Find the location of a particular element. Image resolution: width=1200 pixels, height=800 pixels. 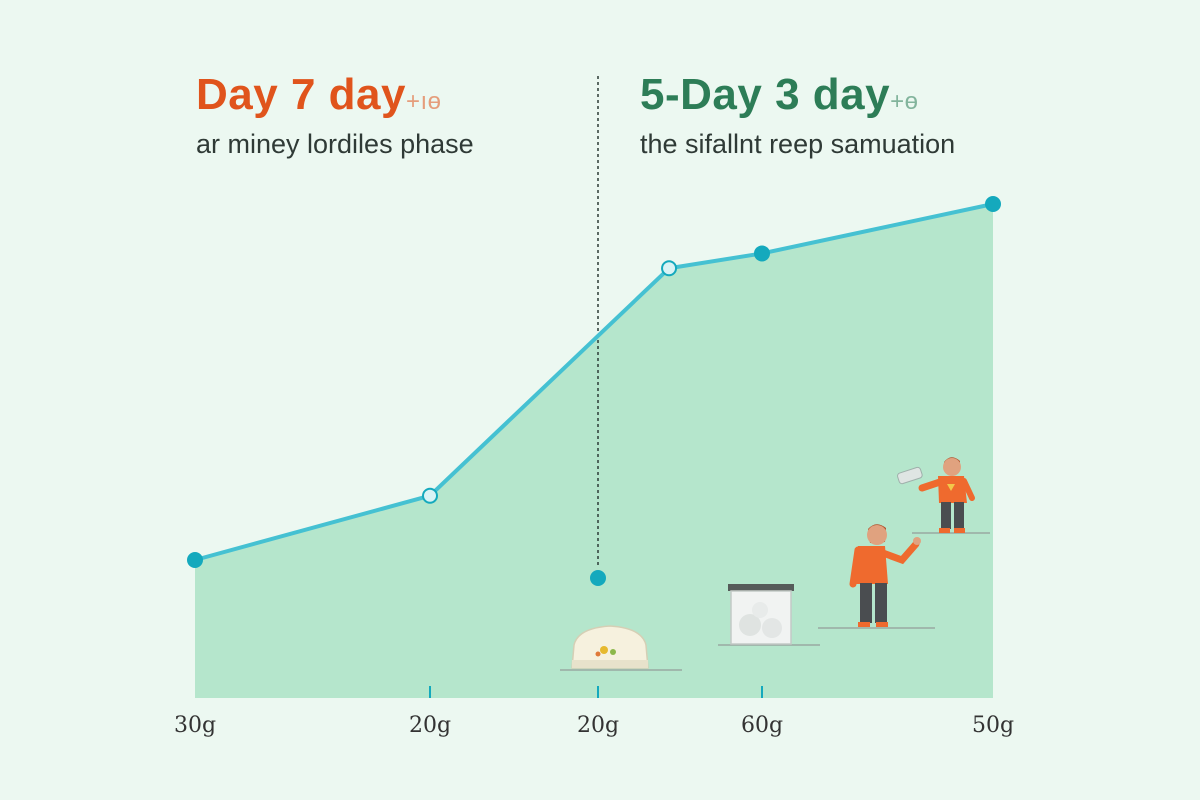

x-tick-label: 60g is located at coordinates (762, 725).